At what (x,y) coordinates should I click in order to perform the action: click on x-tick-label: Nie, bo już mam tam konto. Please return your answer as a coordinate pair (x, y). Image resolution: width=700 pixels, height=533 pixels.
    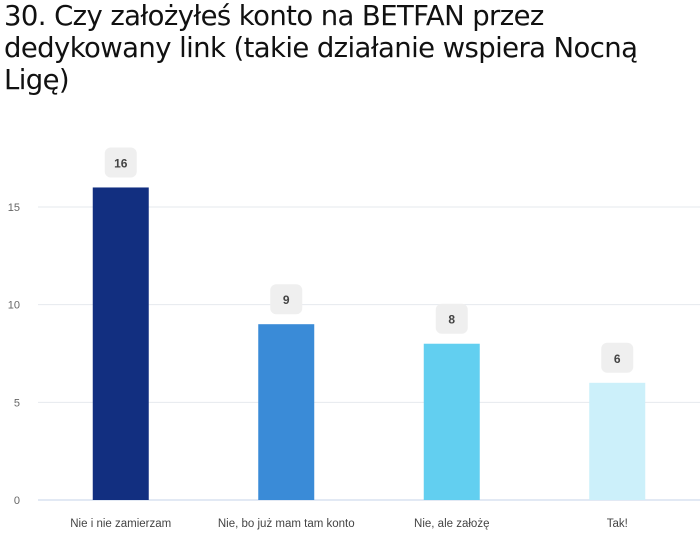
    Looking at the image, I should click on (286, 524).